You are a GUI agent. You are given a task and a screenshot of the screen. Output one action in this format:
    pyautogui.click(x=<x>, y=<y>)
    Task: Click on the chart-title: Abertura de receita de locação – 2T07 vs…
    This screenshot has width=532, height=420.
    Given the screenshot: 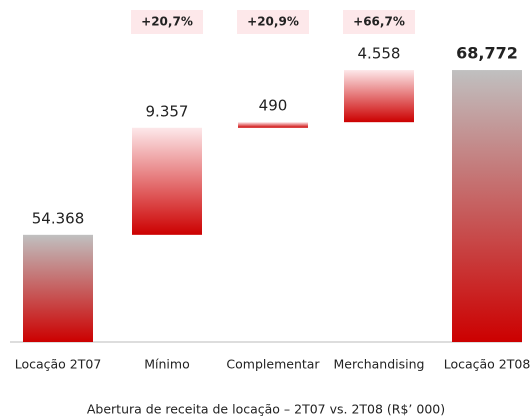 What is the action you would take?
    pyautogui.click(x=266, y=409)
    